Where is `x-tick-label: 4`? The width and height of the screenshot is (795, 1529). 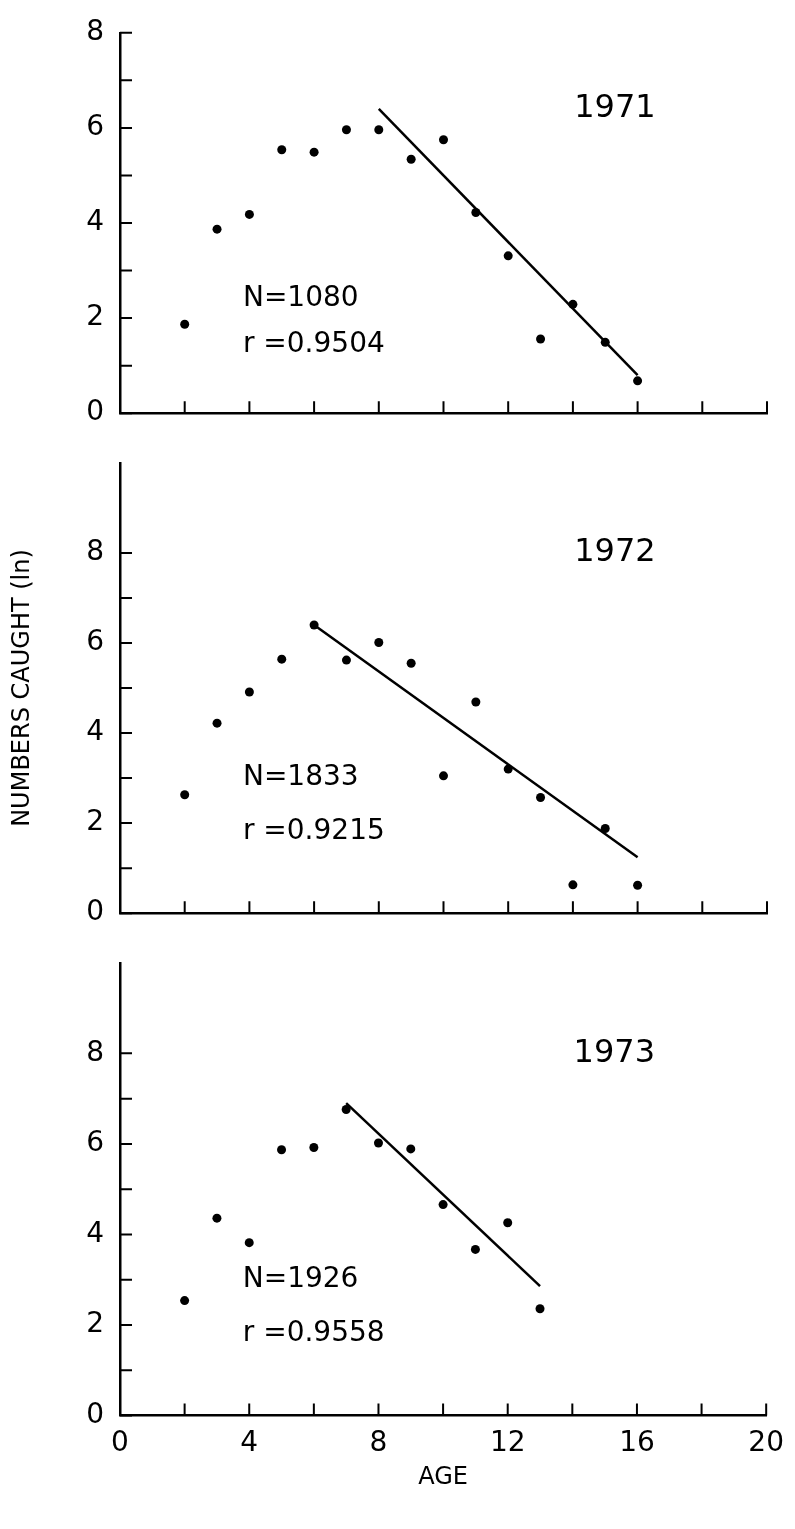
x-tick-label: 4 is located at coordinates (249, 1441).